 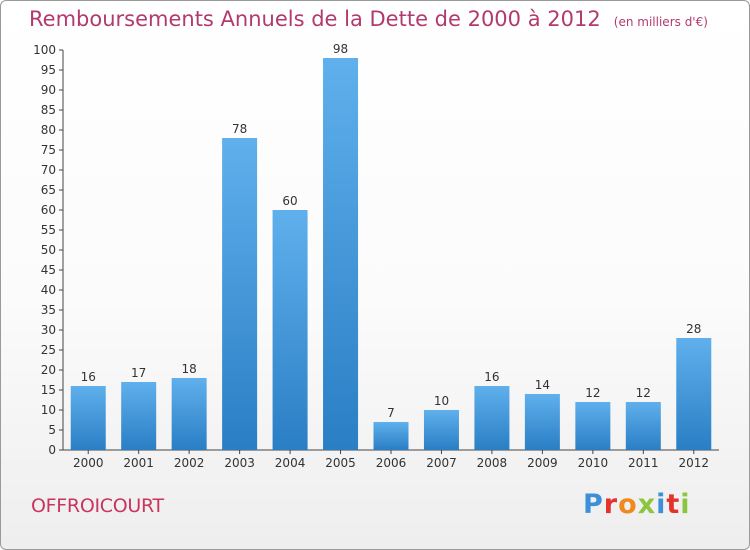 I want to click on proxiti-logo: Proxiti, so click(x=637, y=504).